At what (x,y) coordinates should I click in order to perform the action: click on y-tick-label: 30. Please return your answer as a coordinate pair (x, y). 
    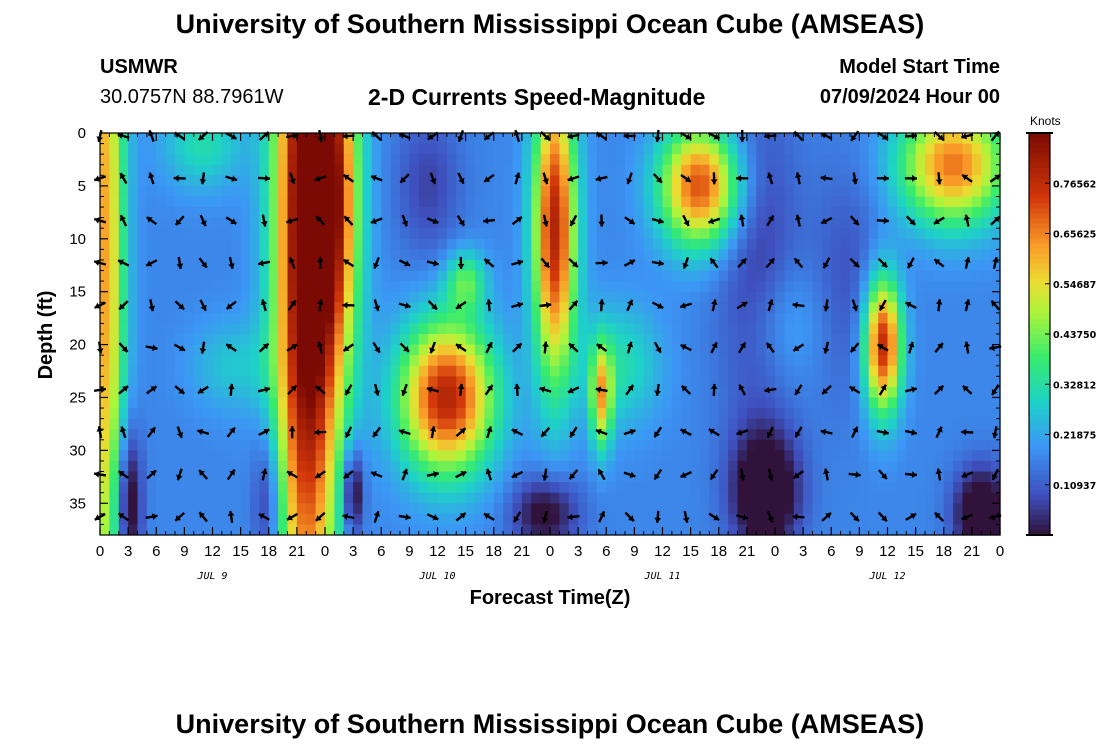
    Looking at the image, I should click on (77, 450).